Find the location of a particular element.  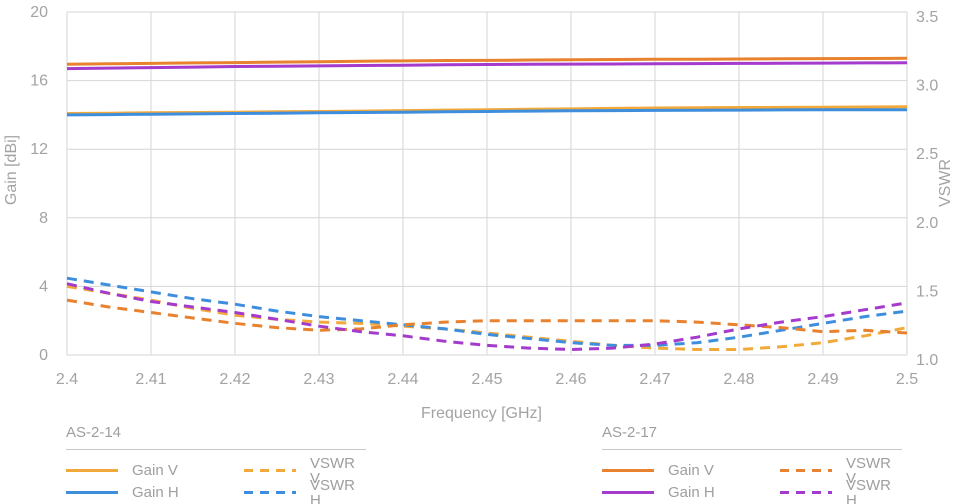

series-as-2-14-vswr-v is located at coordinates (487, 317).